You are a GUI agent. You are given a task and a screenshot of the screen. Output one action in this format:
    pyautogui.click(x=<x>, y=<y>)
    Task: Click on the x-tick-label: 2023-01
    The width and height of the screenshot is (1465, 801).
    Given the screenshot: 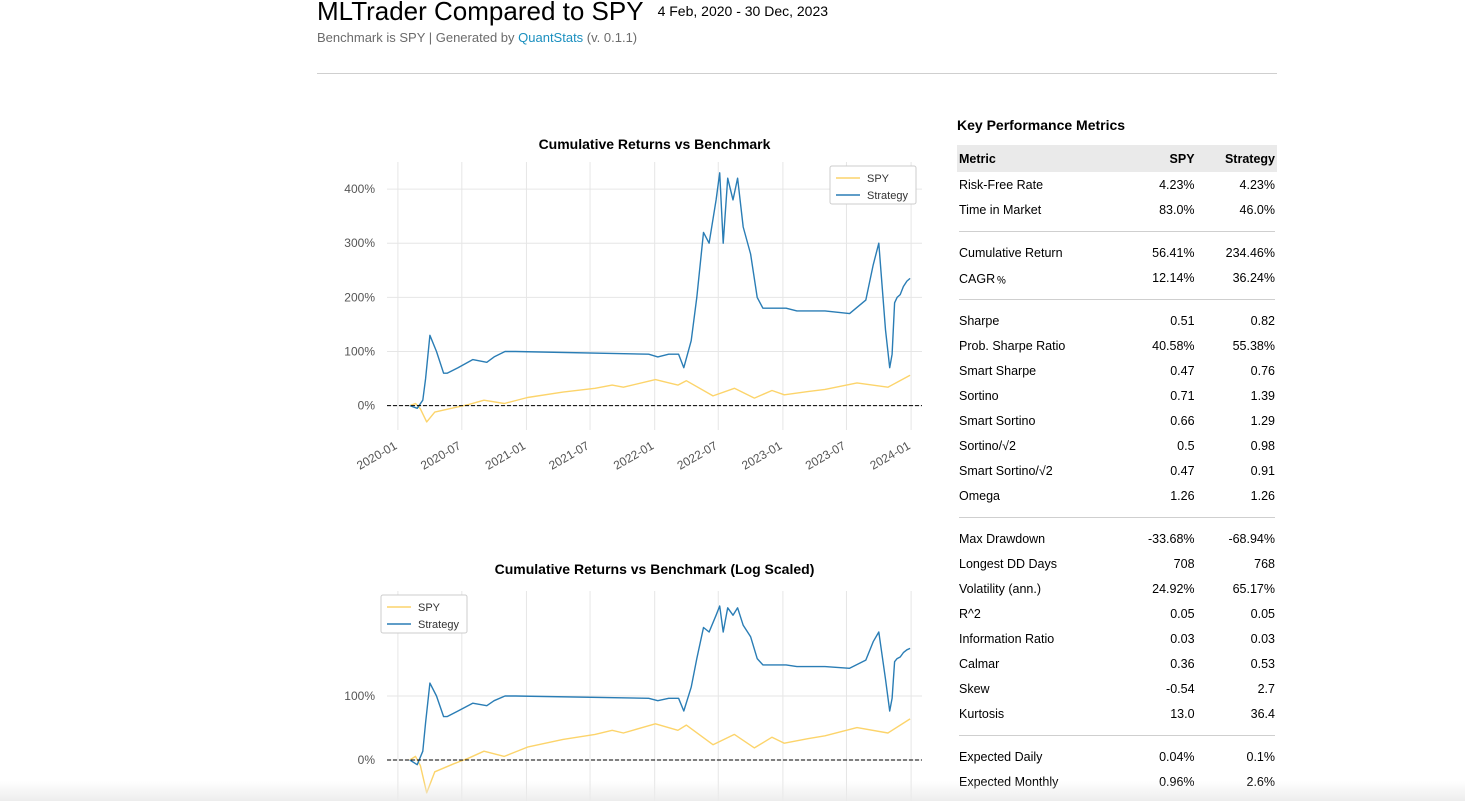 What is the action you would take?
    pyautogui.click(x=761, y=455)
    